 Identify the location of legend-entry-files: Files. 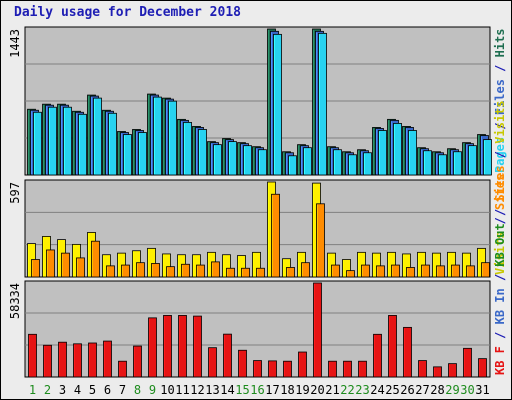
(500, 97).